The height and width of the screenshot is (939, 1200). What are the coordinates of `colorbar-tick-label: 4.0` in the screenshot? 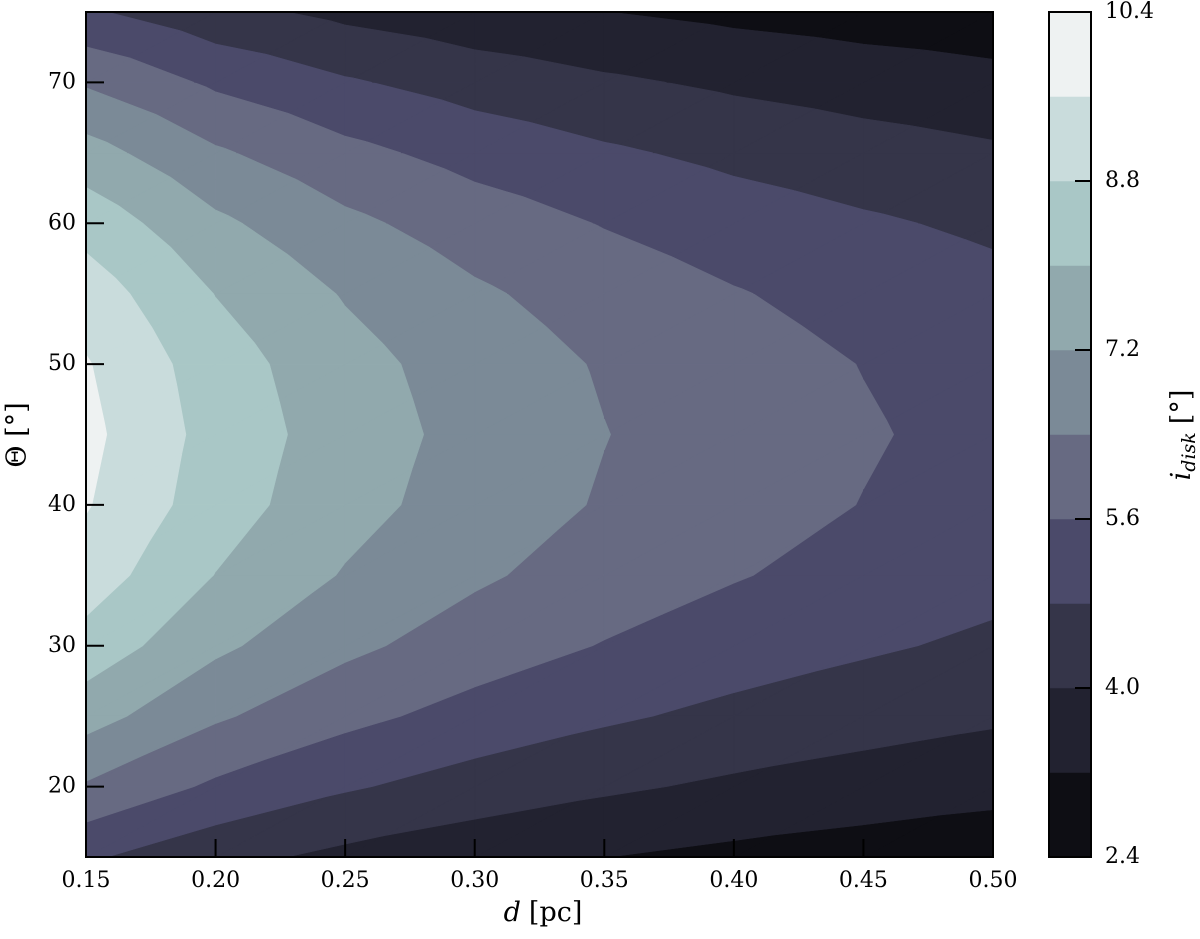 It's located at (1122, 687).